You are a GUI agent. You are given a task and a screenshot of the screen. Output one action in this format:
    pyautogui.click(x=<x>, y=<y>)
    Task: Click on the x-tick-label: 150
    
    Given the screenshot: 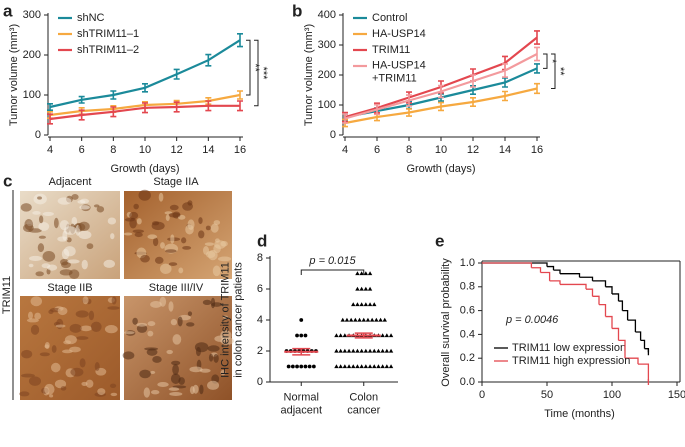 What is the action you would take?
    pyautogui.click(x=676, y=395)
    